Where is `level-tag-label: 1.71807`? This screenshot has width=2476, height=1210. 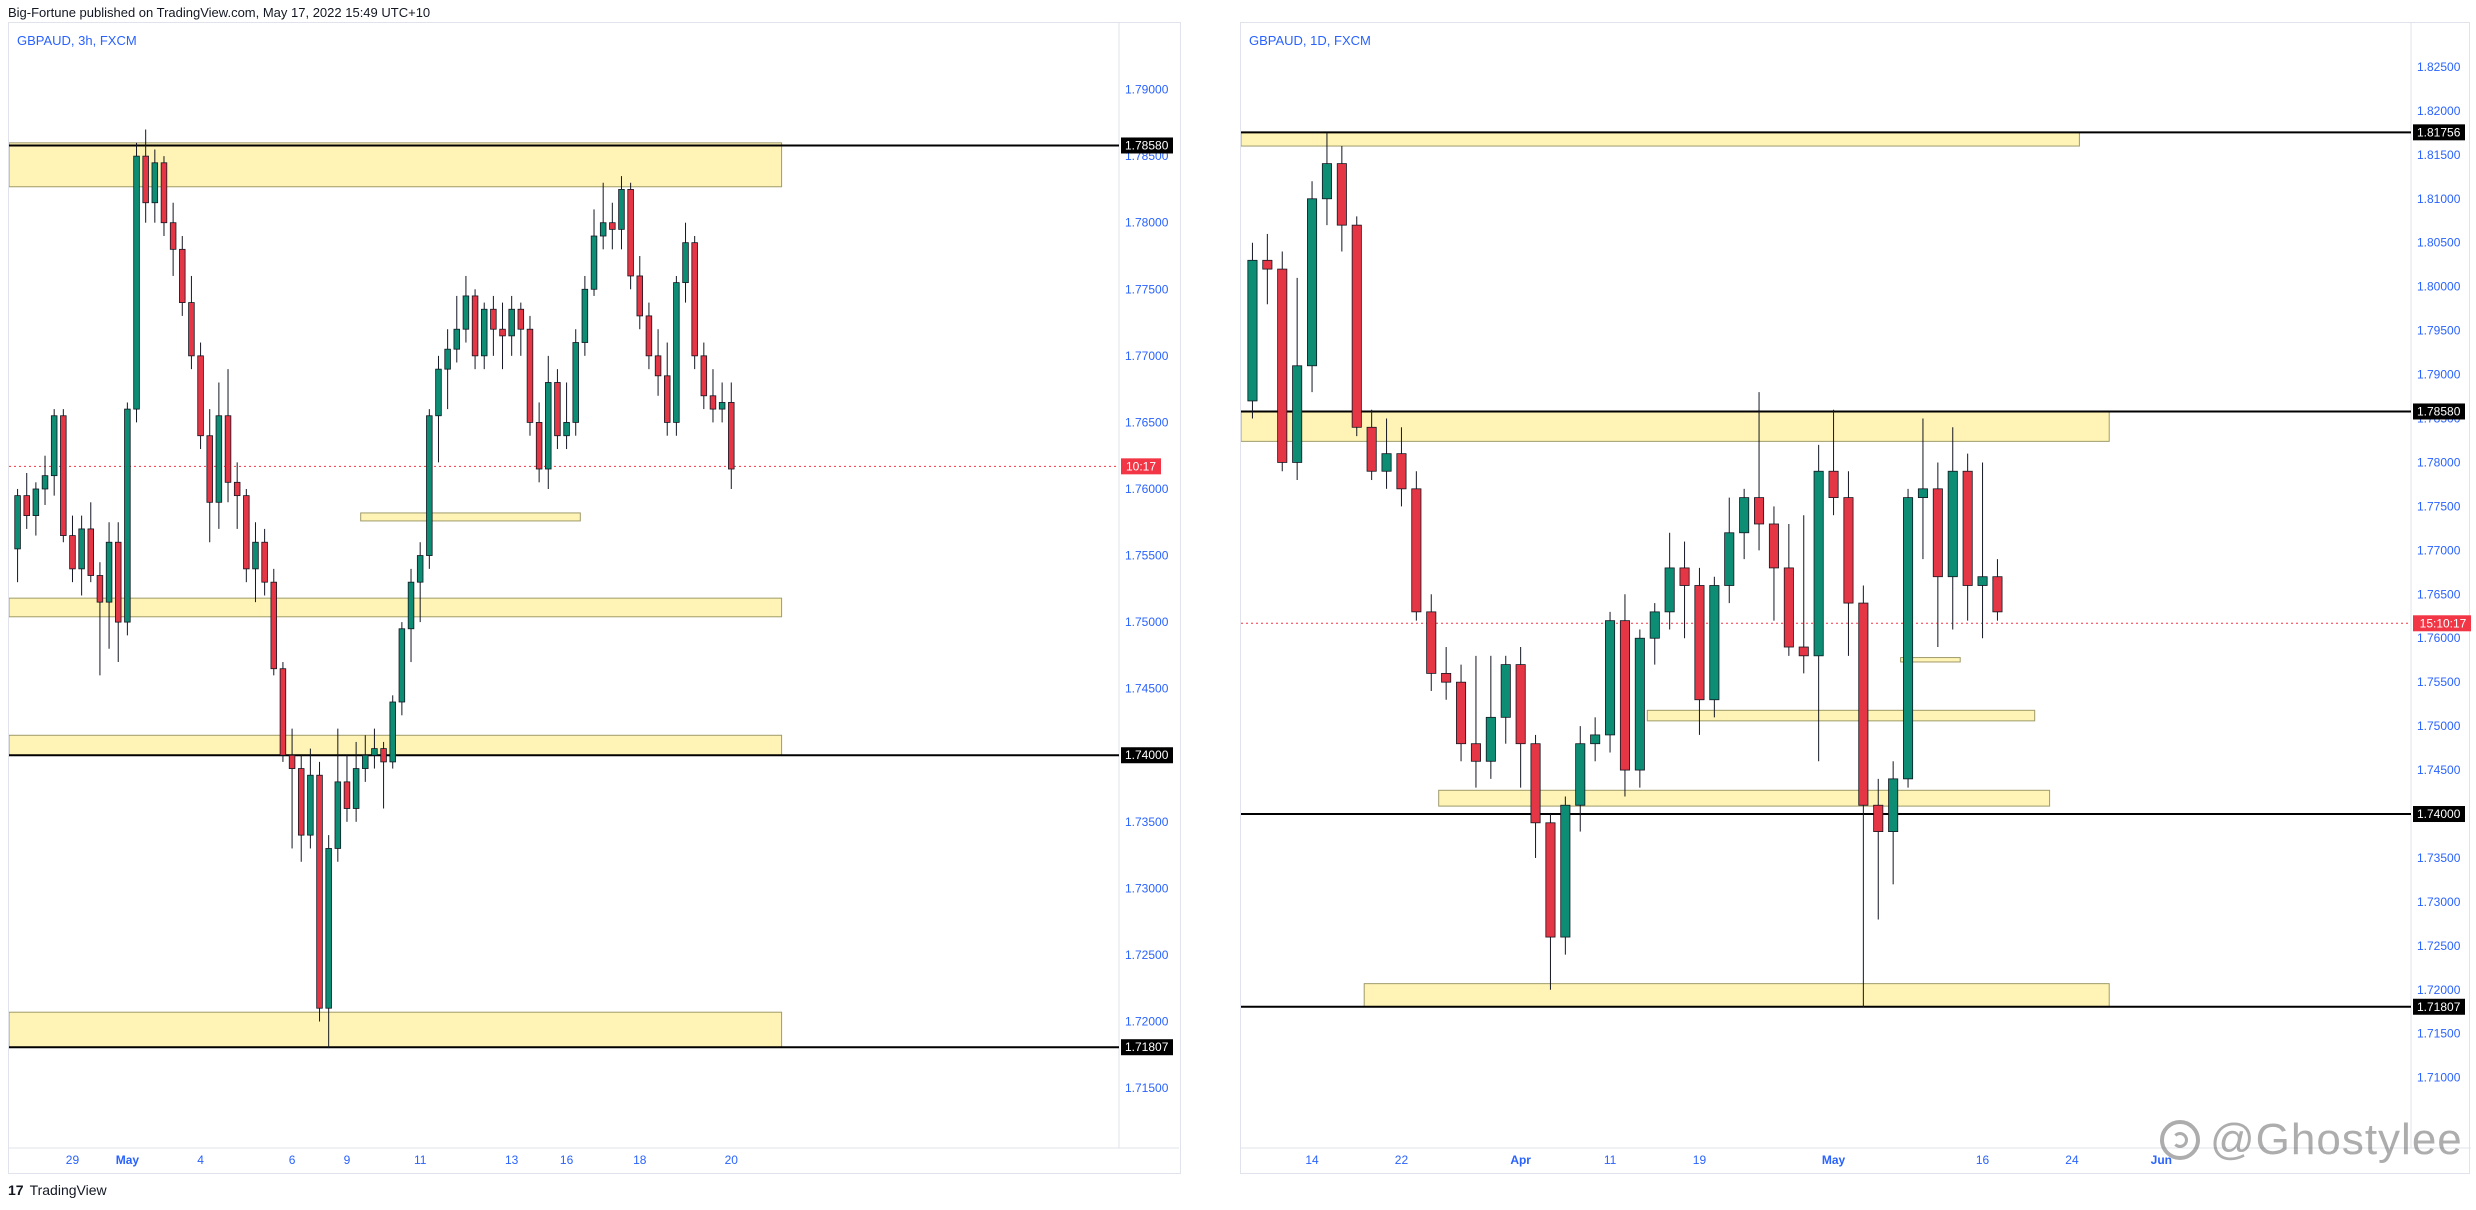 level-tag-label: 1.71807 is located at coordinates (2439, 1007).